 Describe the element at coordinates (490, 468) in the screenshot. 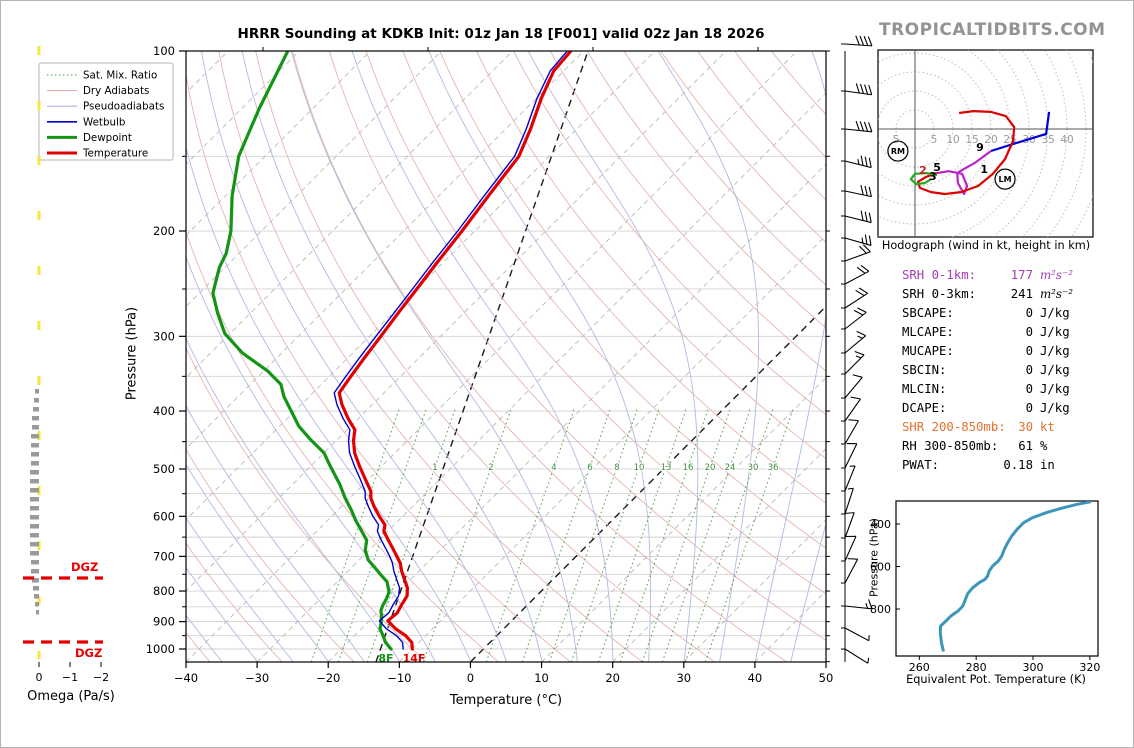

I see `mixing-ratio-label: 2` at that location.